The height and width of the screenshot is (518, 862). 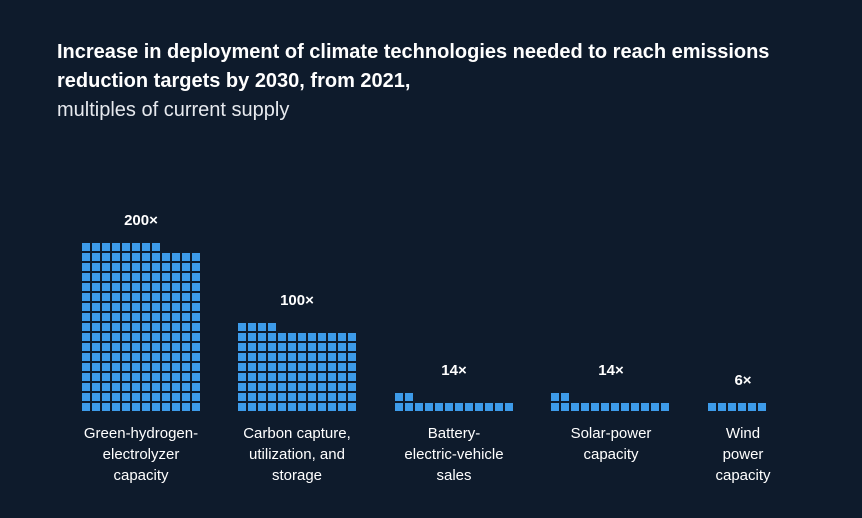 What do you see at coordinates (743, 433) in the screenshot?
I see `category-label-line: Wind` at bounding box center [743, 433].